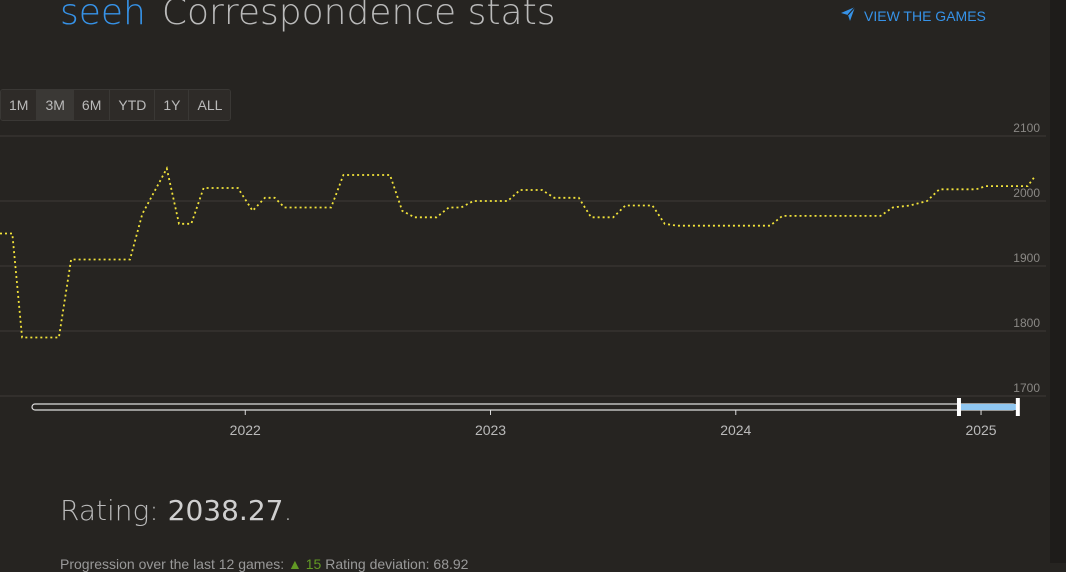 Image resolution: width=1066 pixels, height=572 pixels. I want to click on rating-summary: Rating: 2038.27., so click(176, 510).